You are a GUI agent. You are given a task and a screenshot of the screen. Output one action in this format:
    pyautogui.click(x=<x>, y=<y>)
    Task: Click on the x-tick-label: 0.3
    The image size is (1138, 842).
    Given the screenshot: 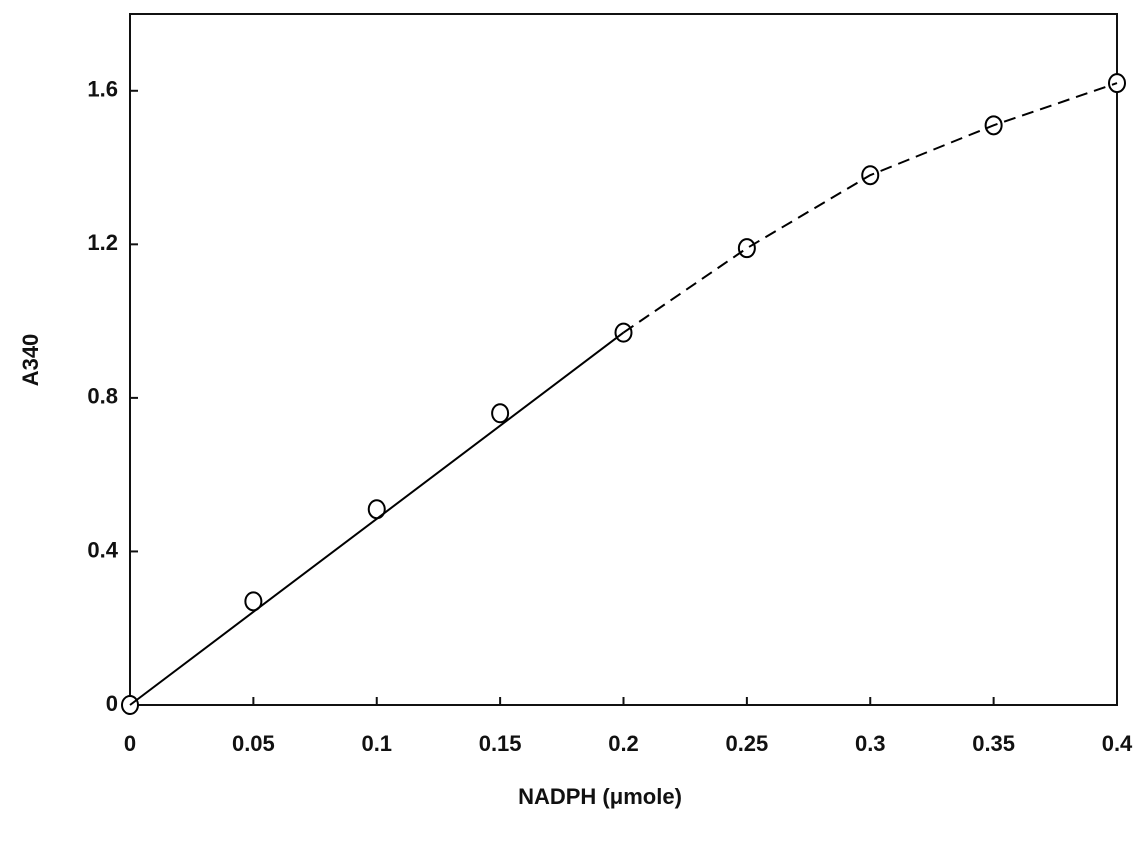 What is the action you would take?
    pyautogui.click(x=870, y=743)
    